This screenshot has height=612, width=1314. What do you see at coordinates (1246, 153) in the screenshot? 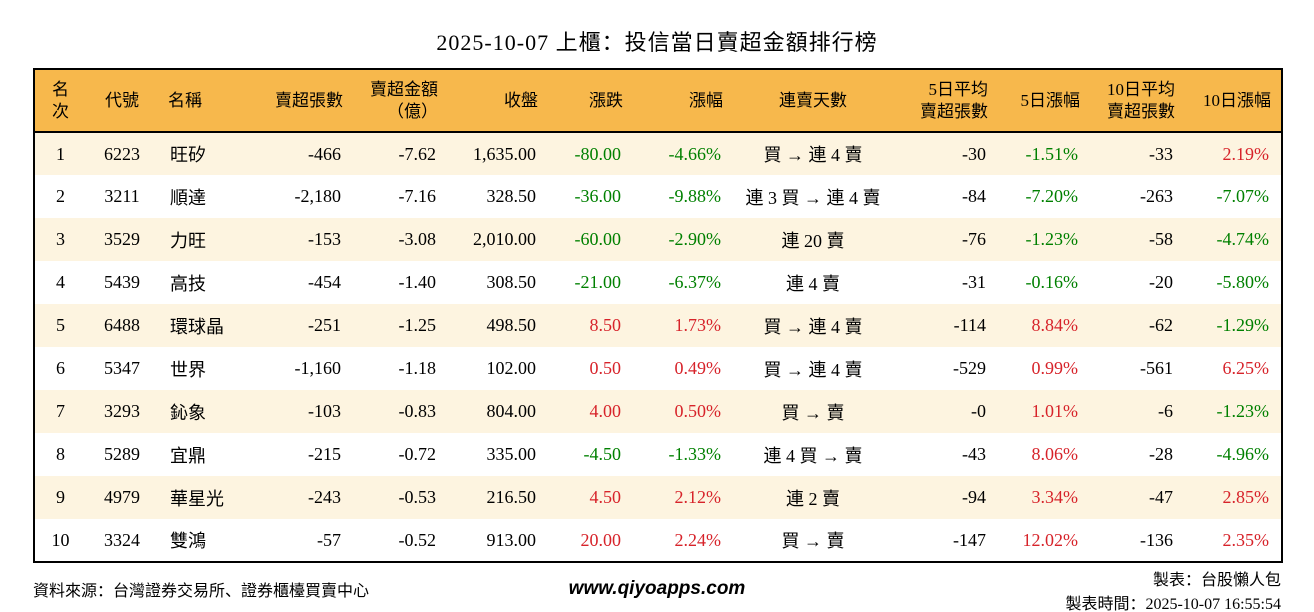
I see `cell-pct10: 2.19%` at bounding box center [1246, 153].